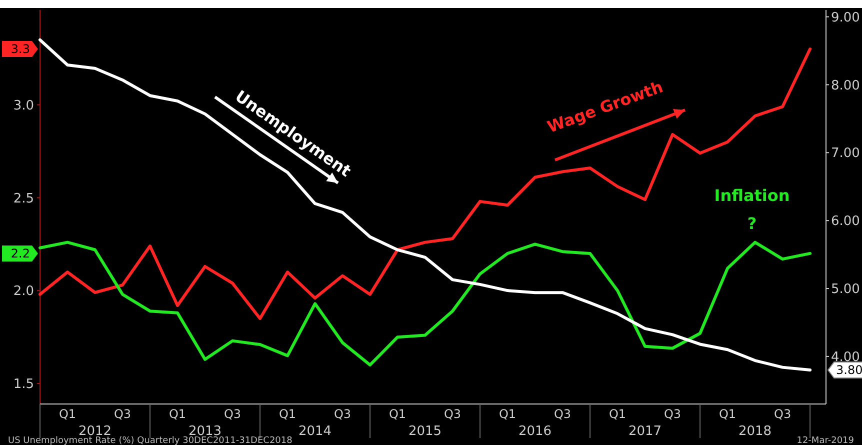 The image size is (862, 445). I want to click on y-tick-label: 2.0, so click(23, 292).